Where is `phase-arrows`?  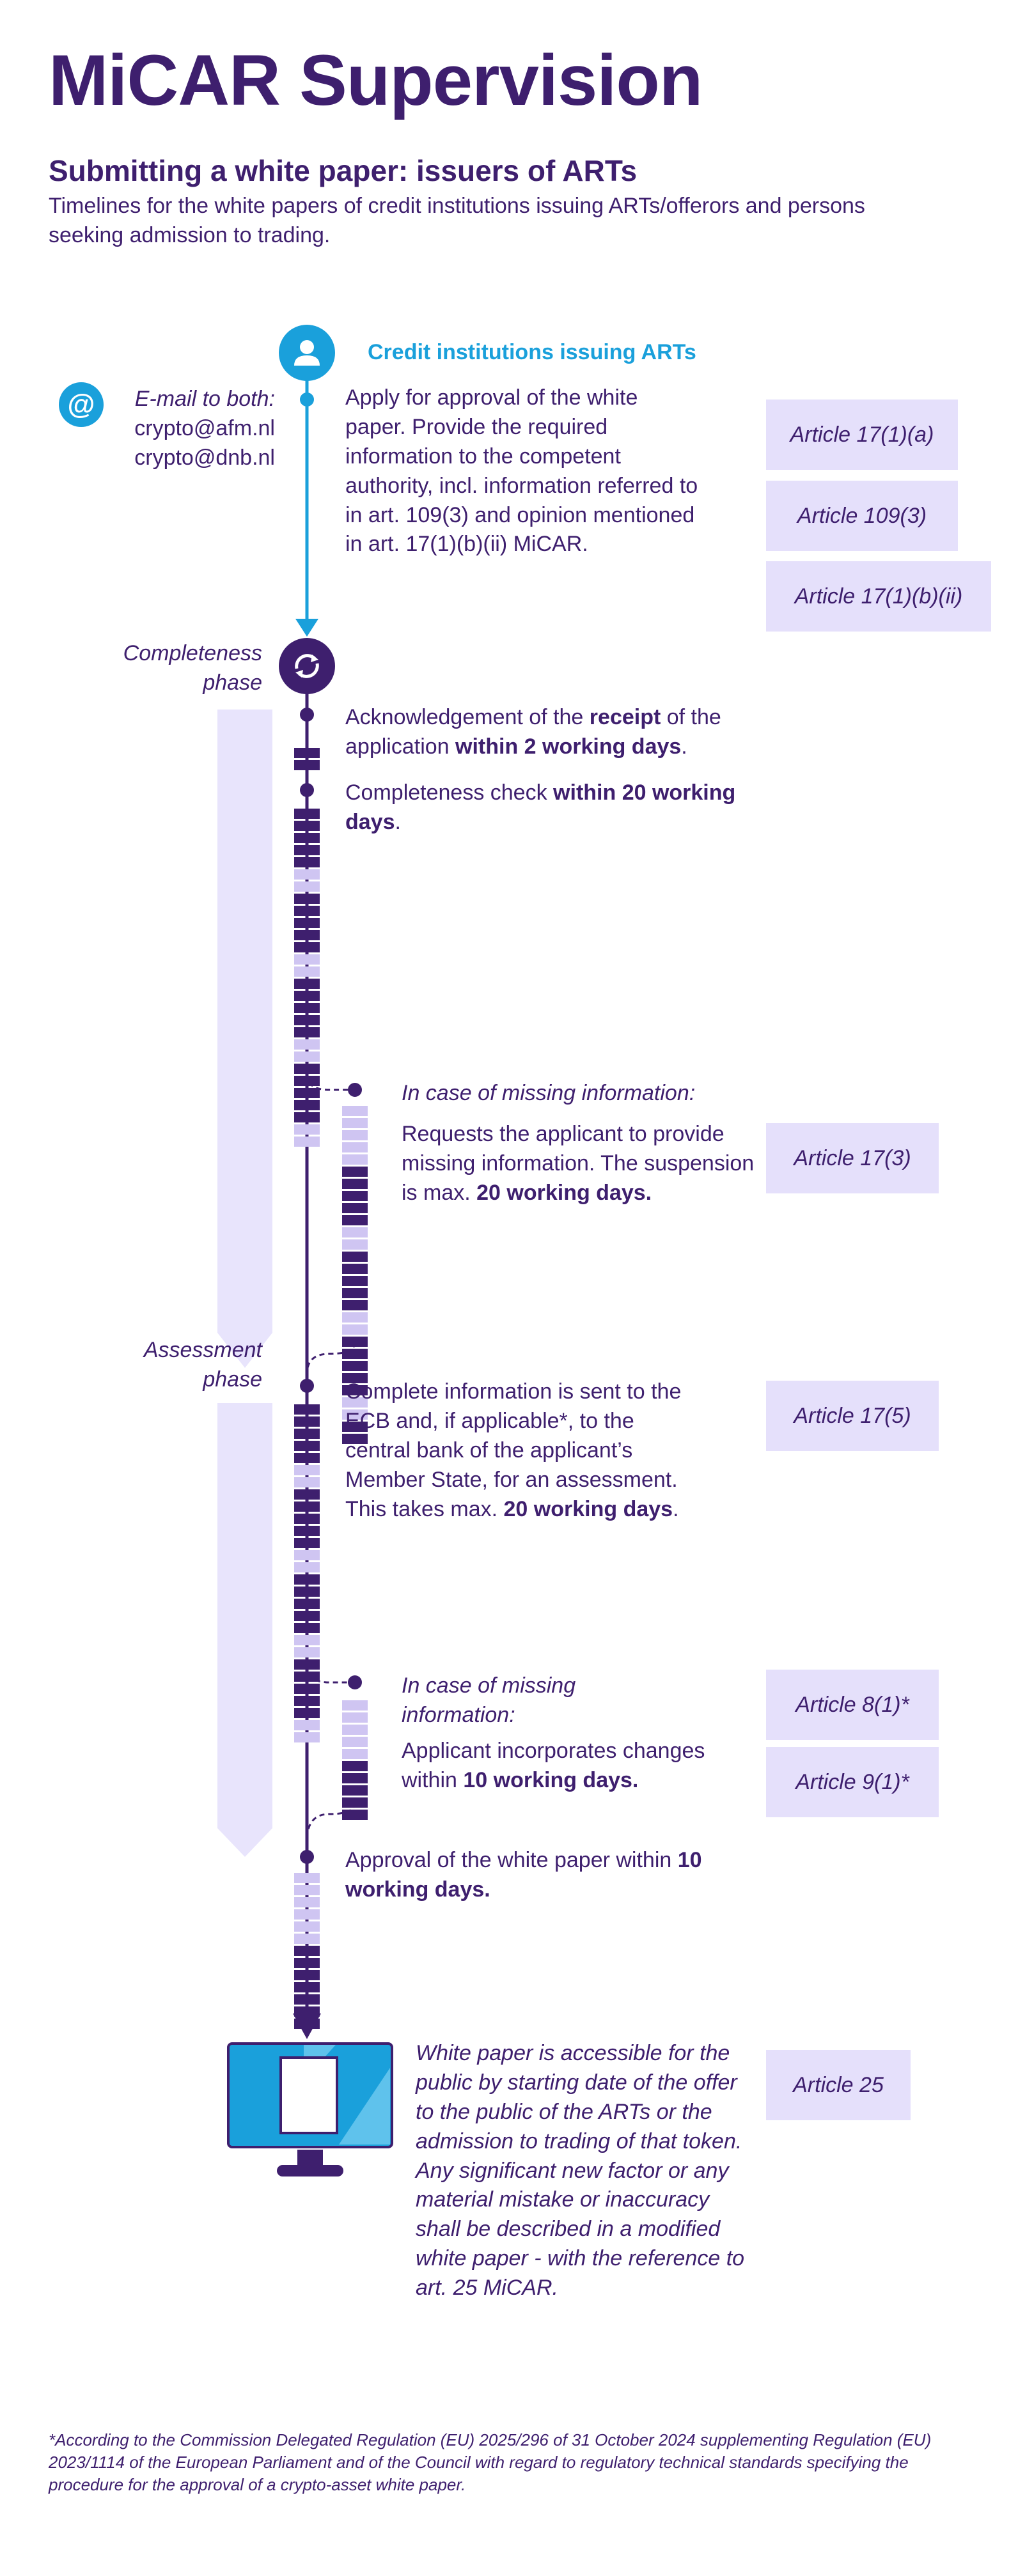
phase-arrows is located at coordinates (244, 1283).